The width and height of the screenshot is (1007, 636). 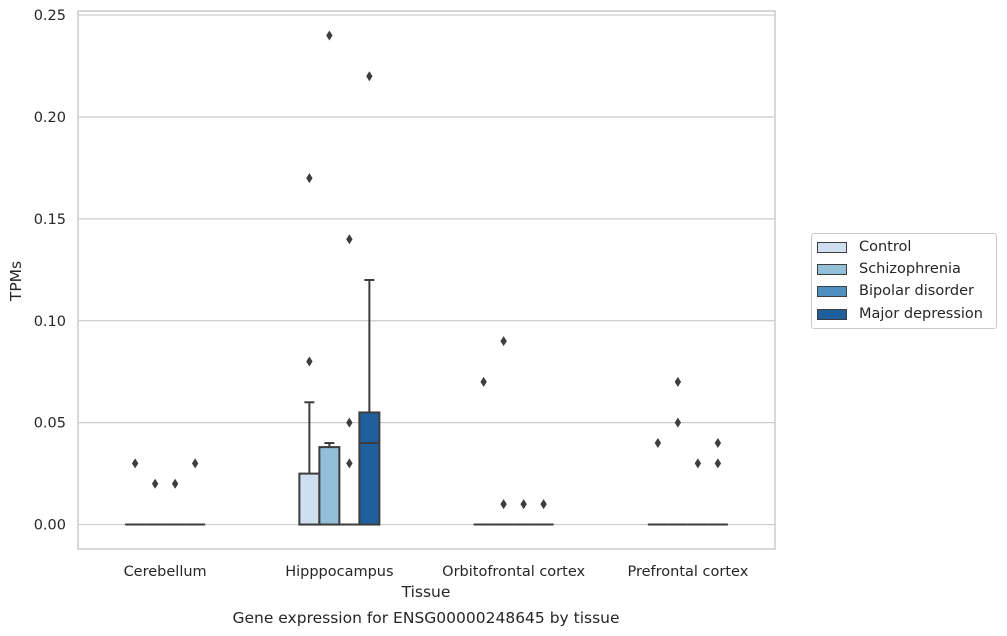 I want to click on x-tick-label: Cerebellum, so click(x=165, y=572).